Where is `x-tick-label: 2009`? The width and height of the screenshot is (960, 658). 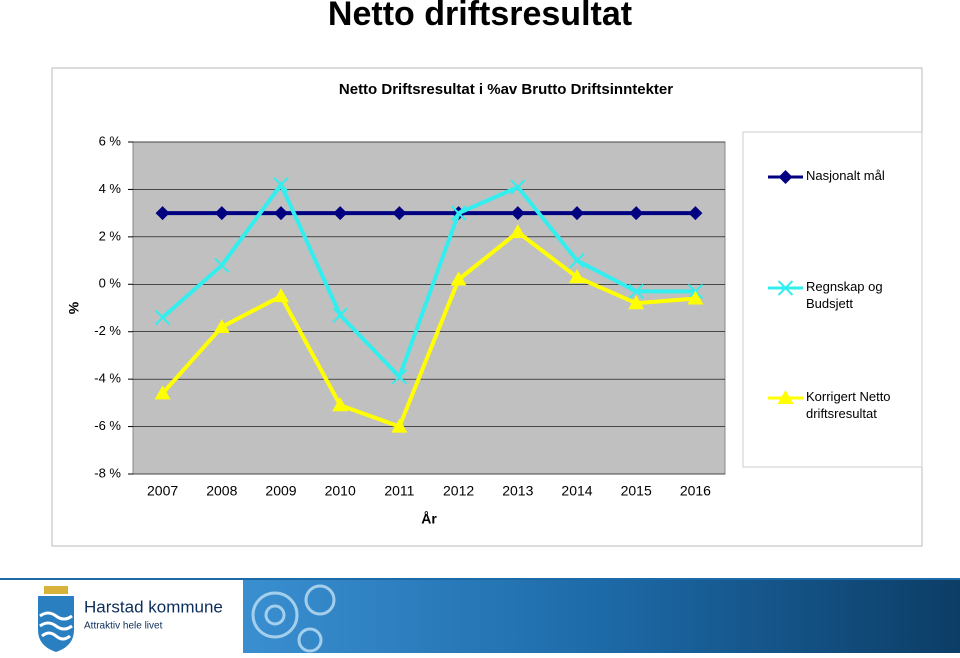 x-tick-label: 2009 is located at coordinates (280, 491).